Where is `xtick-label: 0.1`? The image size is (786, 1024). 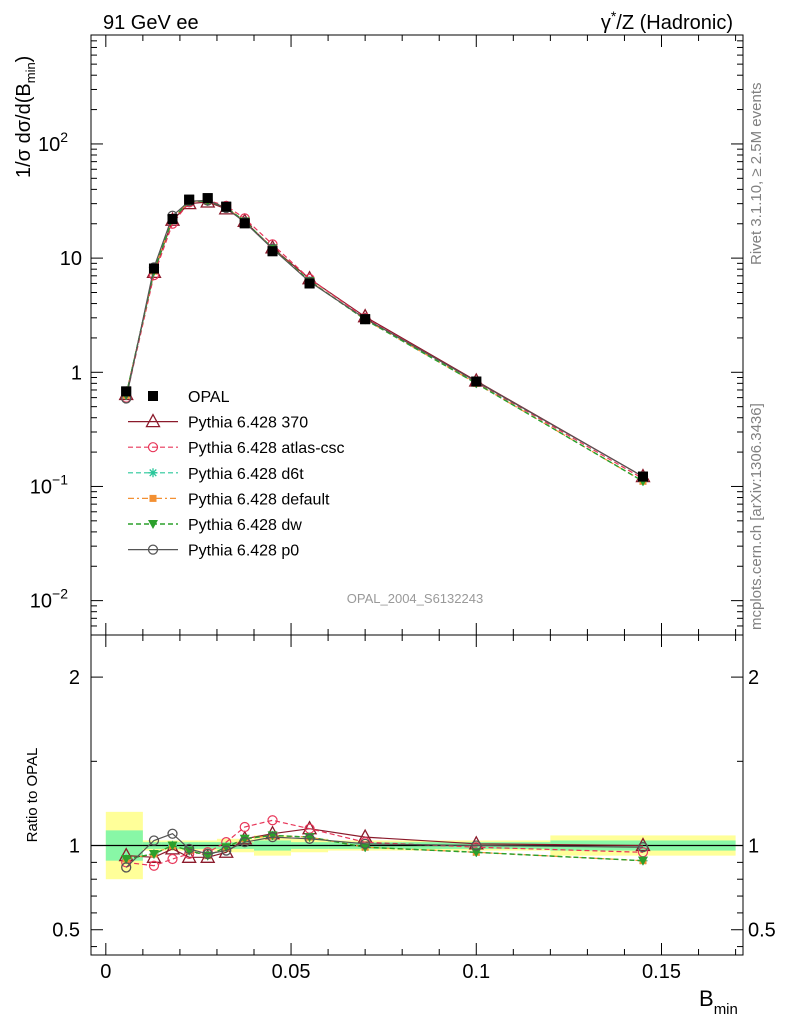
xtick-label: 0.1 is located at coordinates (476, 972).